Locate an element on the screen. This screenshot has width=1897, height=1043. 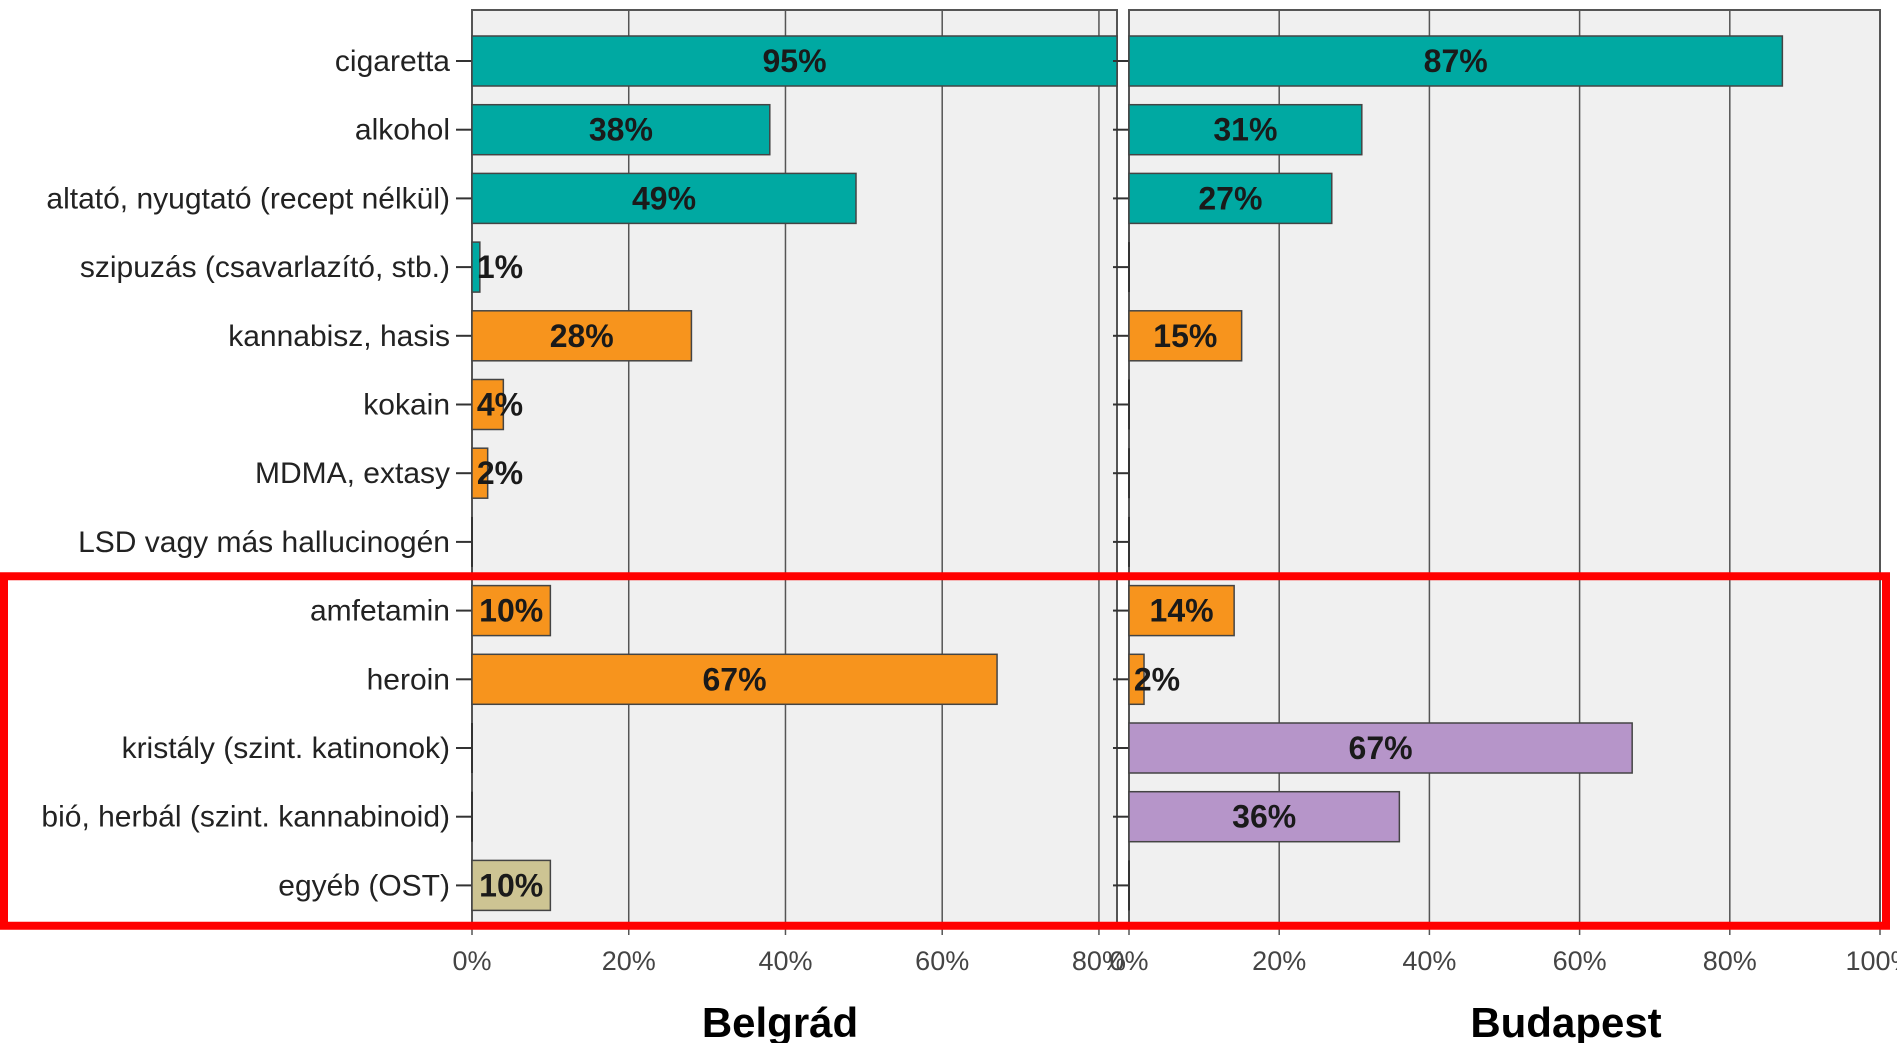
category-label: LSD vagy más hallucinogén is located at coordinates (264, 542).